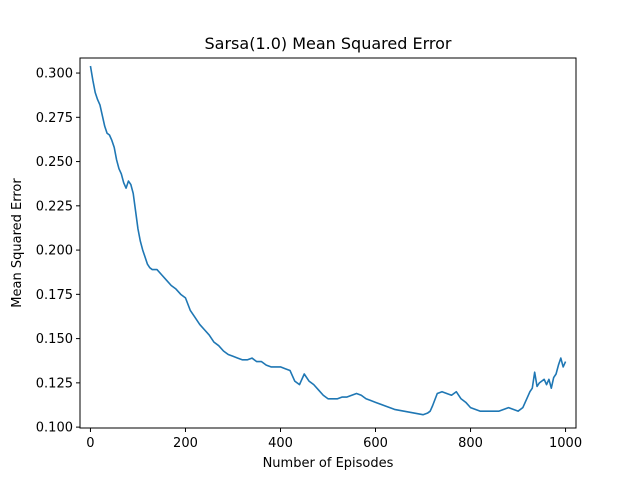  What do you see at coordinates (328, 463) in the screenshot?
I see `x-axis-label: Number of Episodes` at bounding box center [328, 463].